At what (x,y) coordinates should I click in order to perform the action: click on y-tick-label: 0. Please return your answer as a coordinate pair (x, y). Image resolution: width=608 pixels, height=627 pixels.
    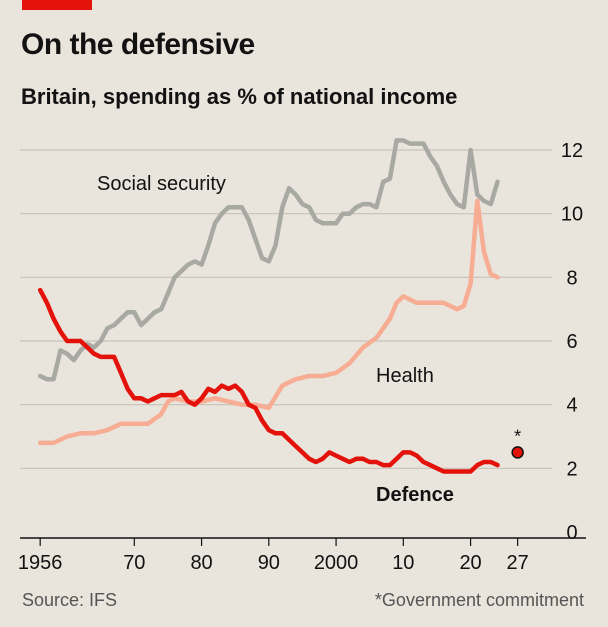
    Looking at the image, I should click on (571, 533).